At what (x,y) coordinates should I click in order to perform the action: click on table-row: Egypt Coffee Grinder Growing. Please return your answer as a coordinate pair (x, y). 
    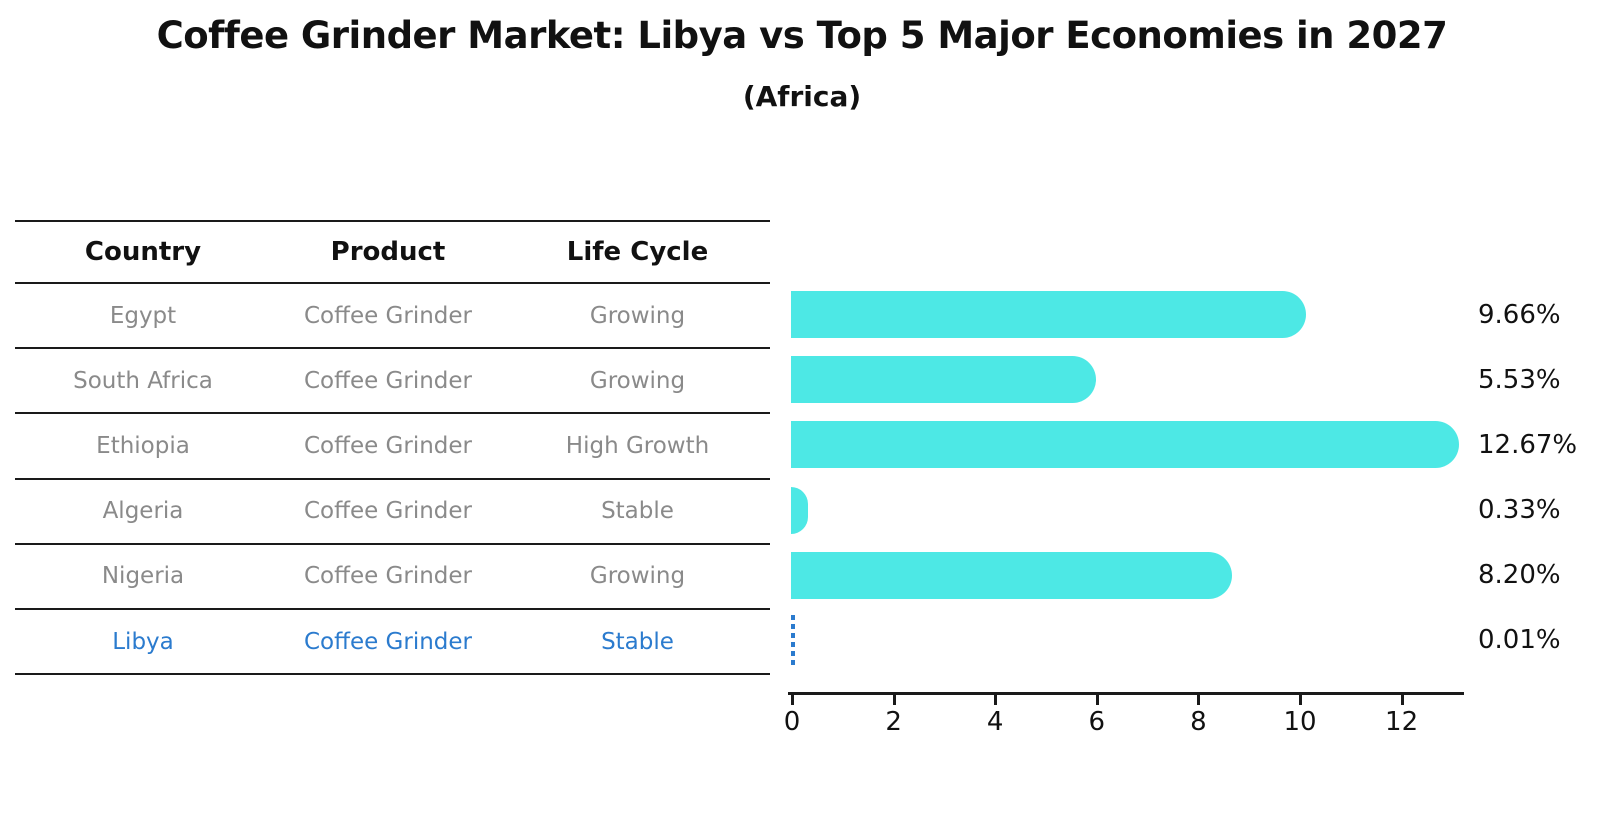
    Looking at the image, I should click on (392, 317).